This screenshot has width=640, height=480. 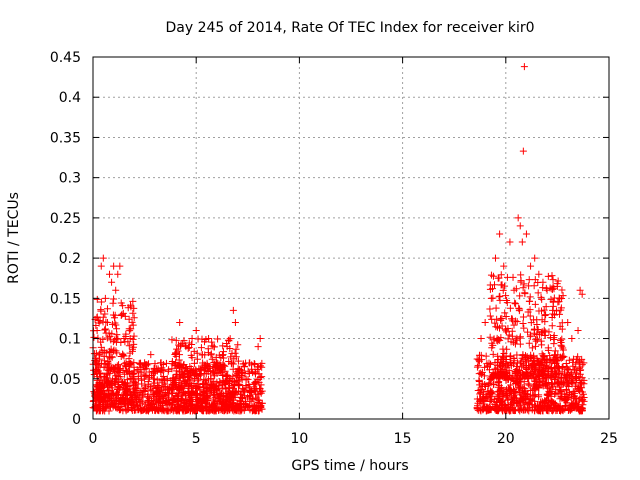 What do you see at coordinates (93, 439) in the screenshot?
I see `x-tick-label: 0` at bounding box center [93, 439].